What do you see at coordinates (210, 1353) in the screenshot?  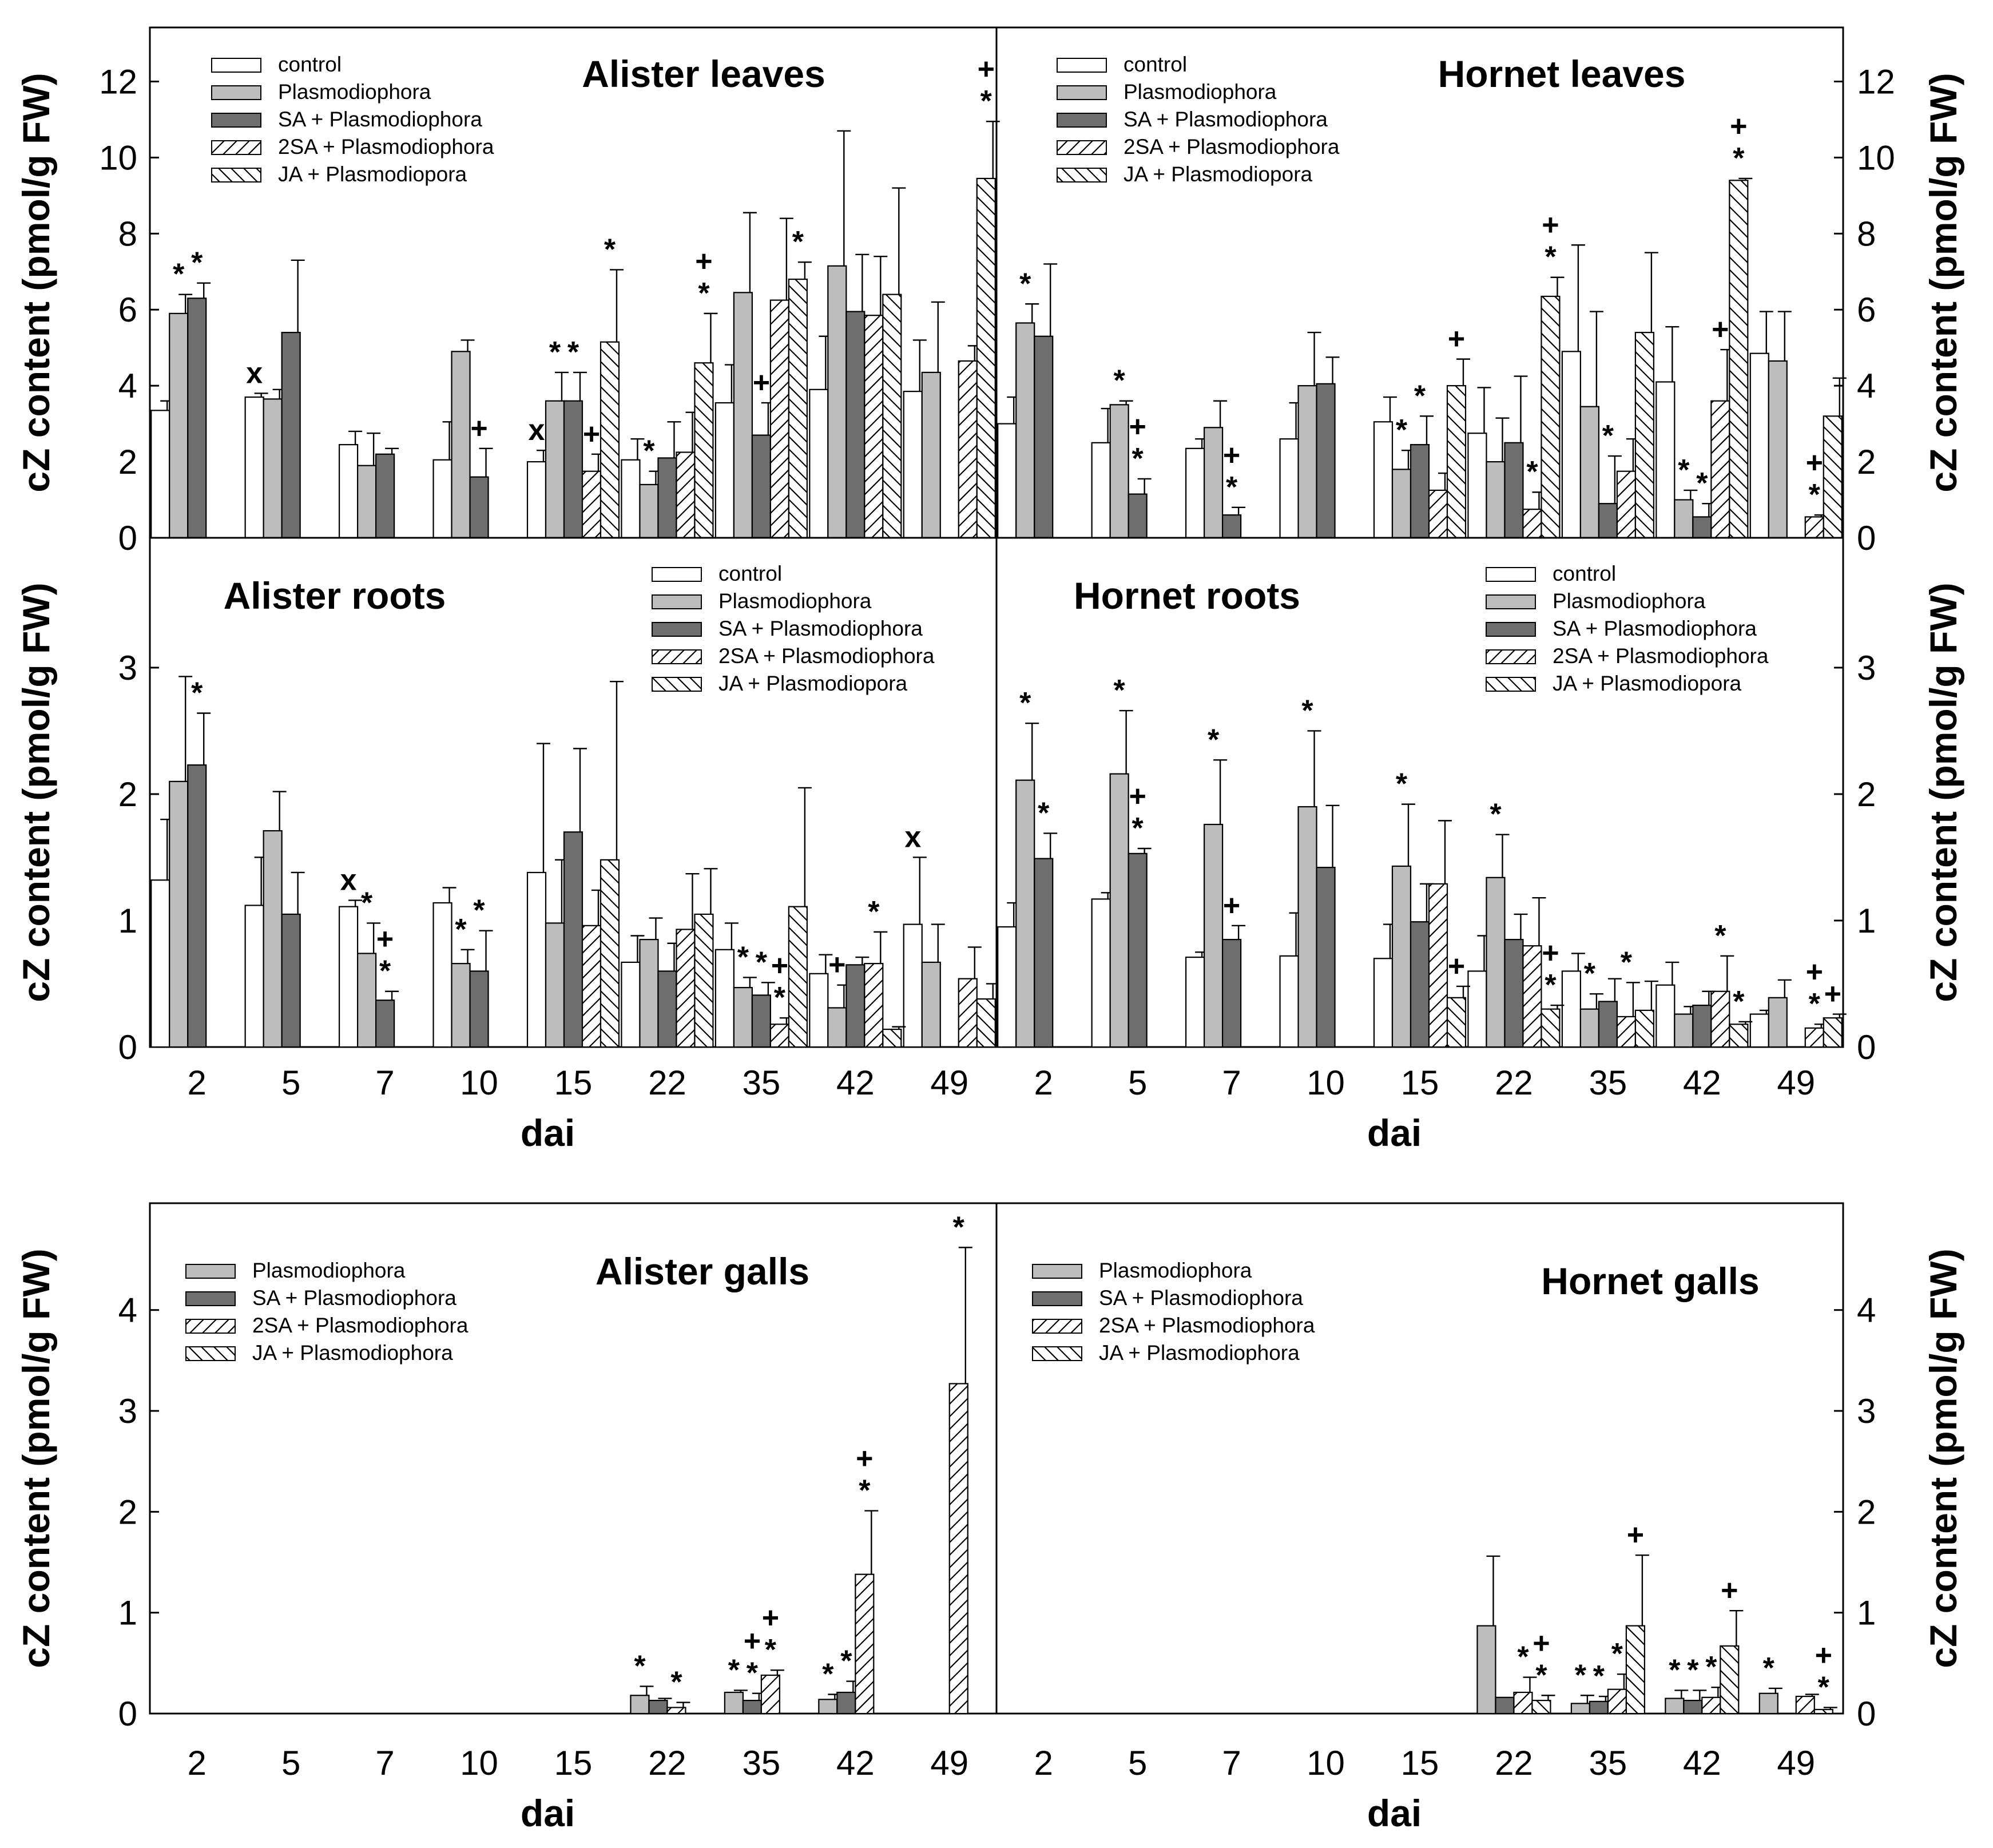 I see `legend-swatch-ja-plus-plasmodiophora` at bounding box center [210, 1353].